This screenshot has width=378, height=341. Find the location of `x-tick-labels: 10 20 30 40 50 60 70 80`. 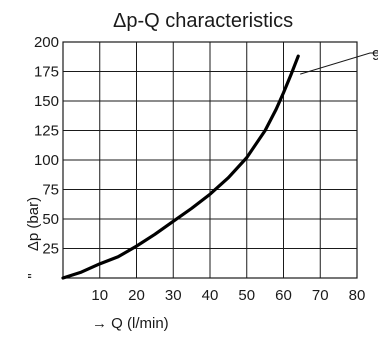

x-tick-labels: 10 20 30 40 50 60 70 80 is located at coordinates (228, 295).